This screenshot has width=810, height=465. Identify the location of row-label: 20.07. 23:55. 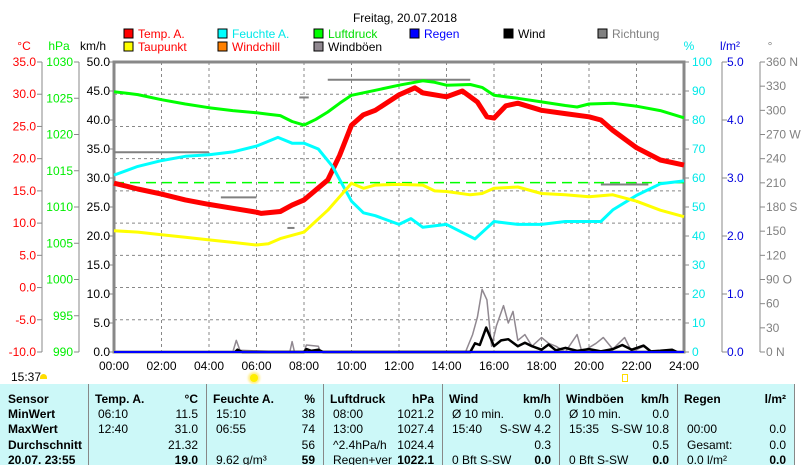
(42, 459).